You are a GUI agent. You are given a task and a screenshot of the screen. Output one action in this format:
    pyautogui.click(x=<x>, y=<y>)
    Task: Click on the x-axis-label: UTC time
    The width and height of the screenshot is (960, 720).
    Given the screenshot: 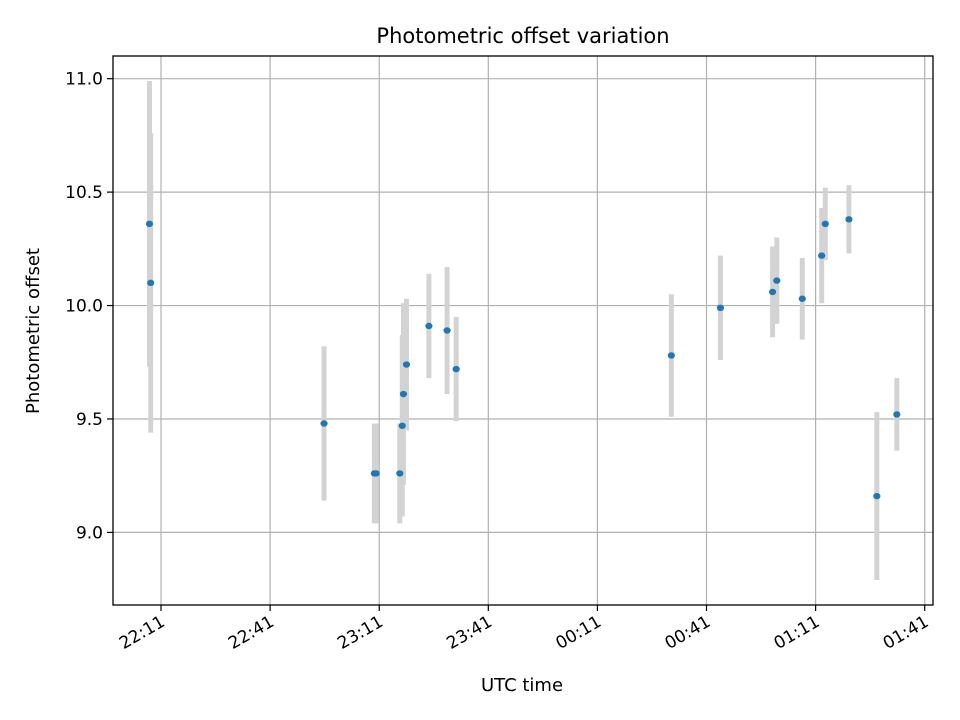 What is the action you would take?
    pyautogui.click(x=522, y=685)
    